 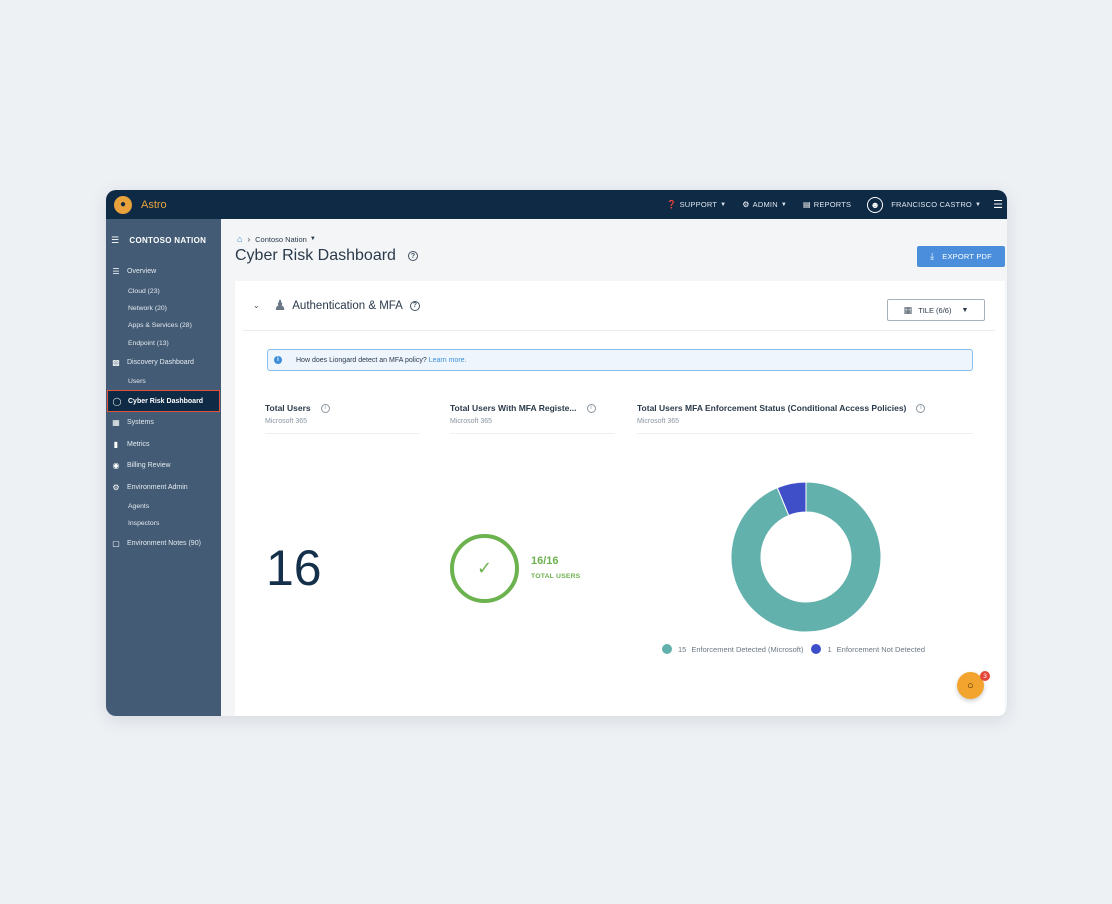 What do you see at coordinates (137, 382) in the screenshot?
I see `sidebar-item-label: Users` at bounding box center [137, 382].